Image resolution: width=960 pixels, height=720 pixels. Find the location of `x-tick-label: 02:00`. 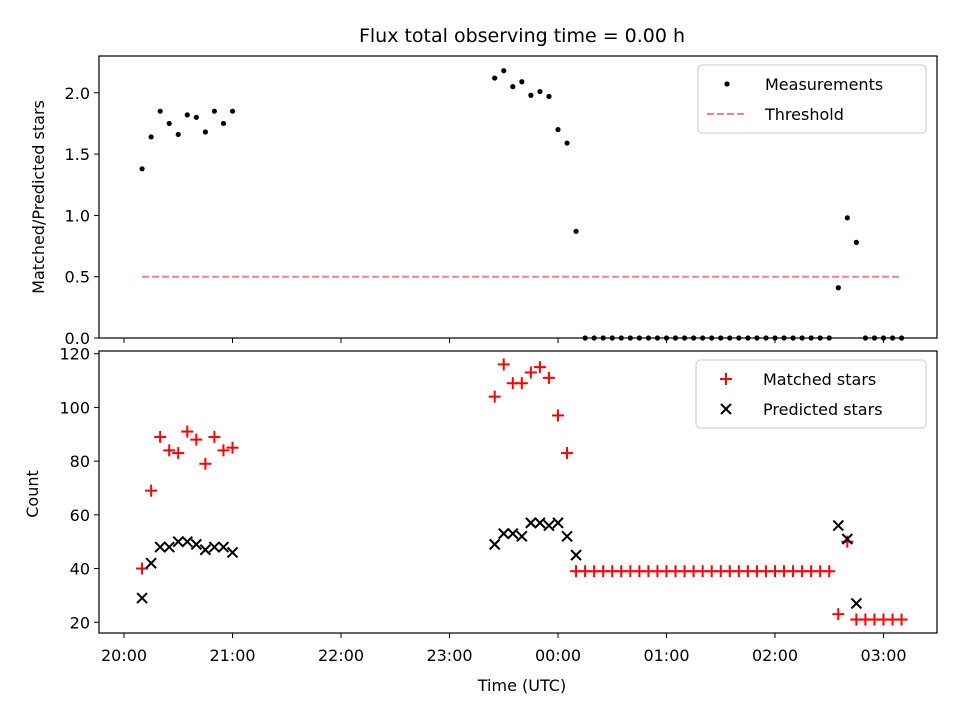

x-tick-label: 02:00 is located at coordinates (775, 655).